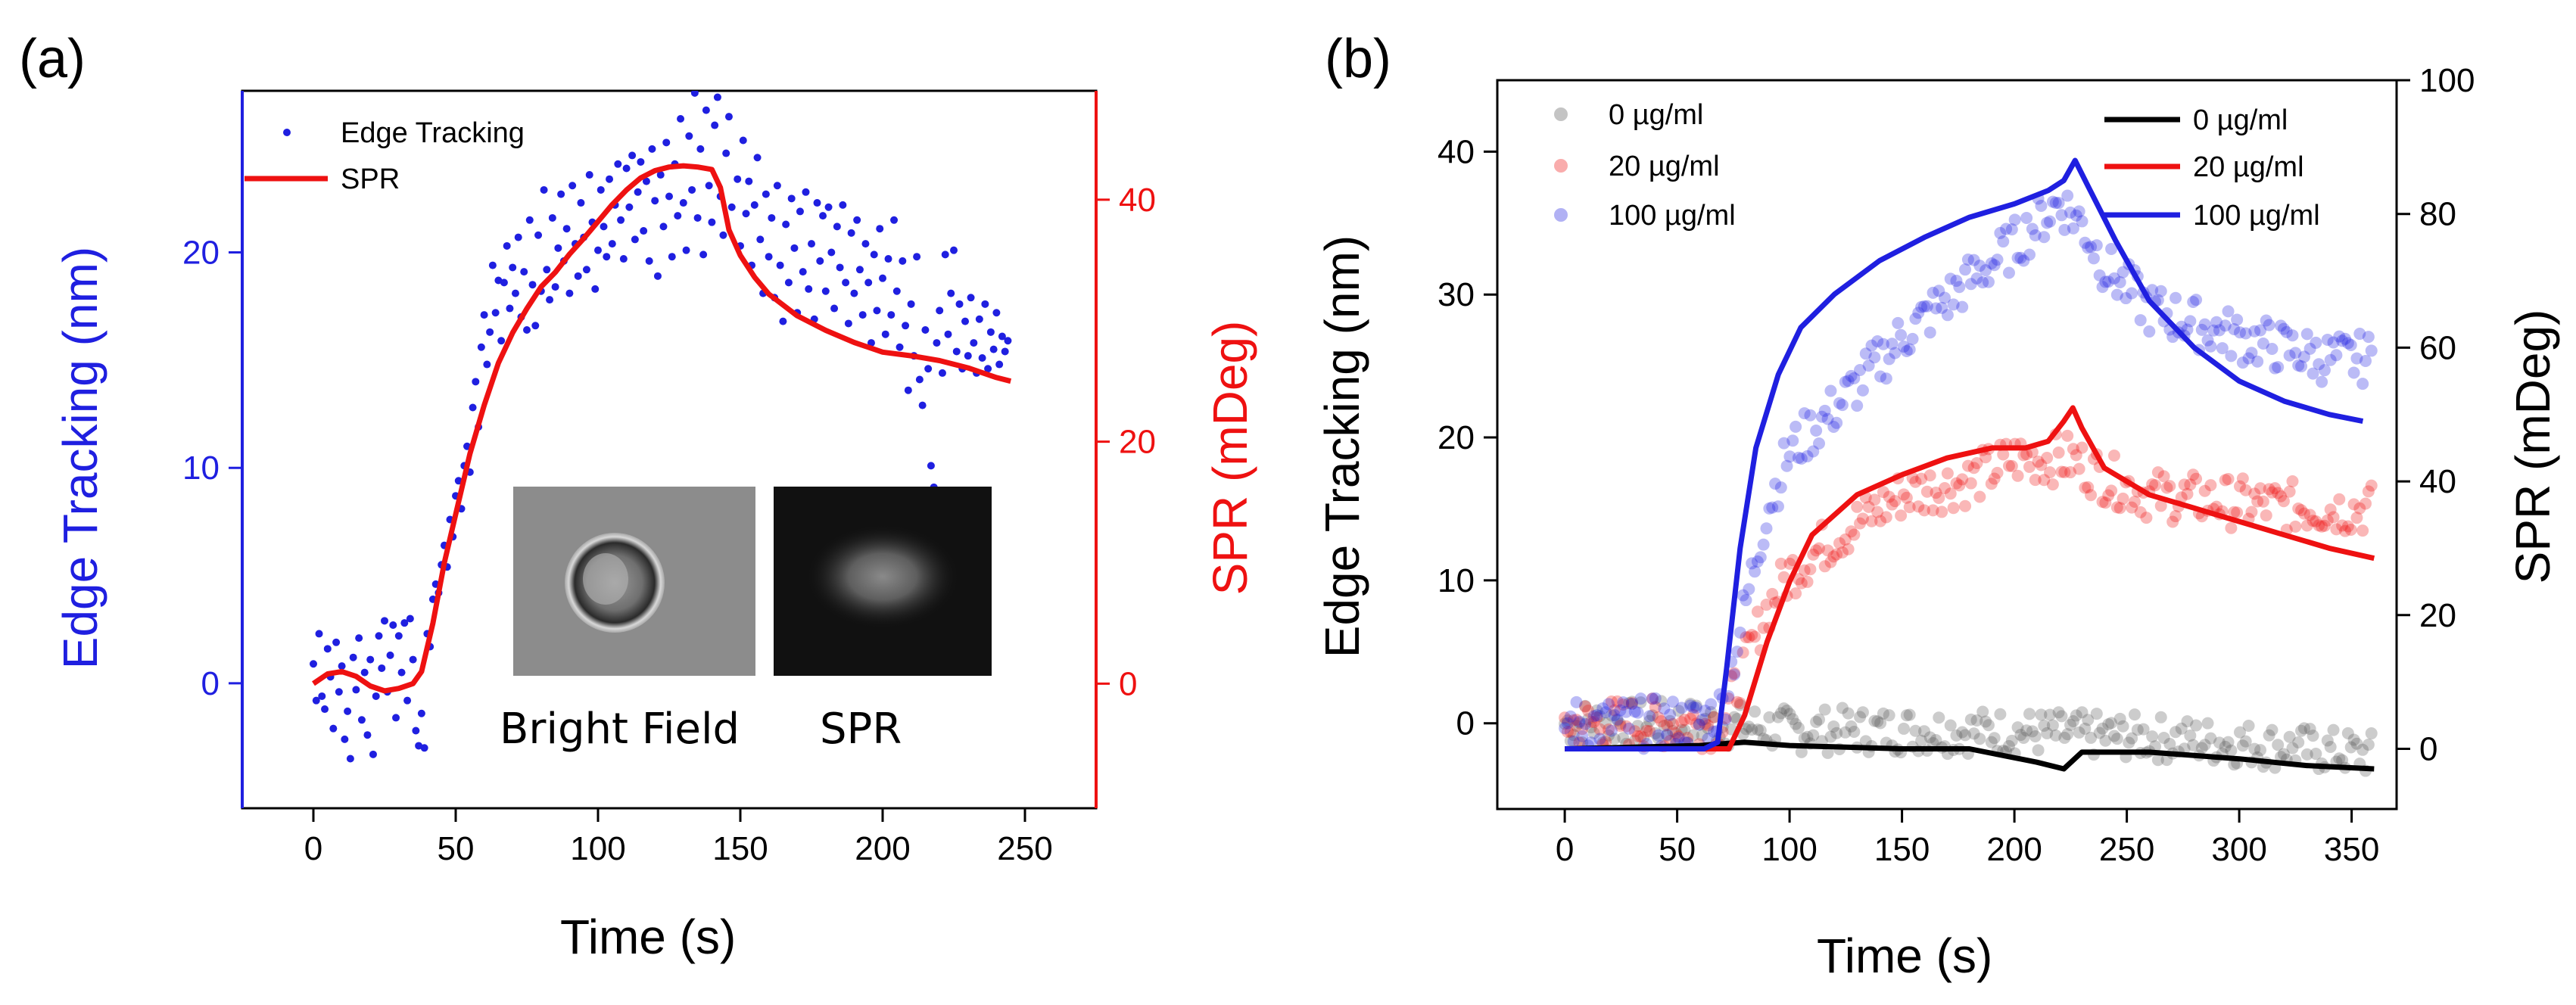 This screenshot has height=1005, width=2576. What do you see at coordinates (1128, 683) in the screenshot?
I see `panel-a-right-y-tick-label: 0` at bounding box center [1128, 683].